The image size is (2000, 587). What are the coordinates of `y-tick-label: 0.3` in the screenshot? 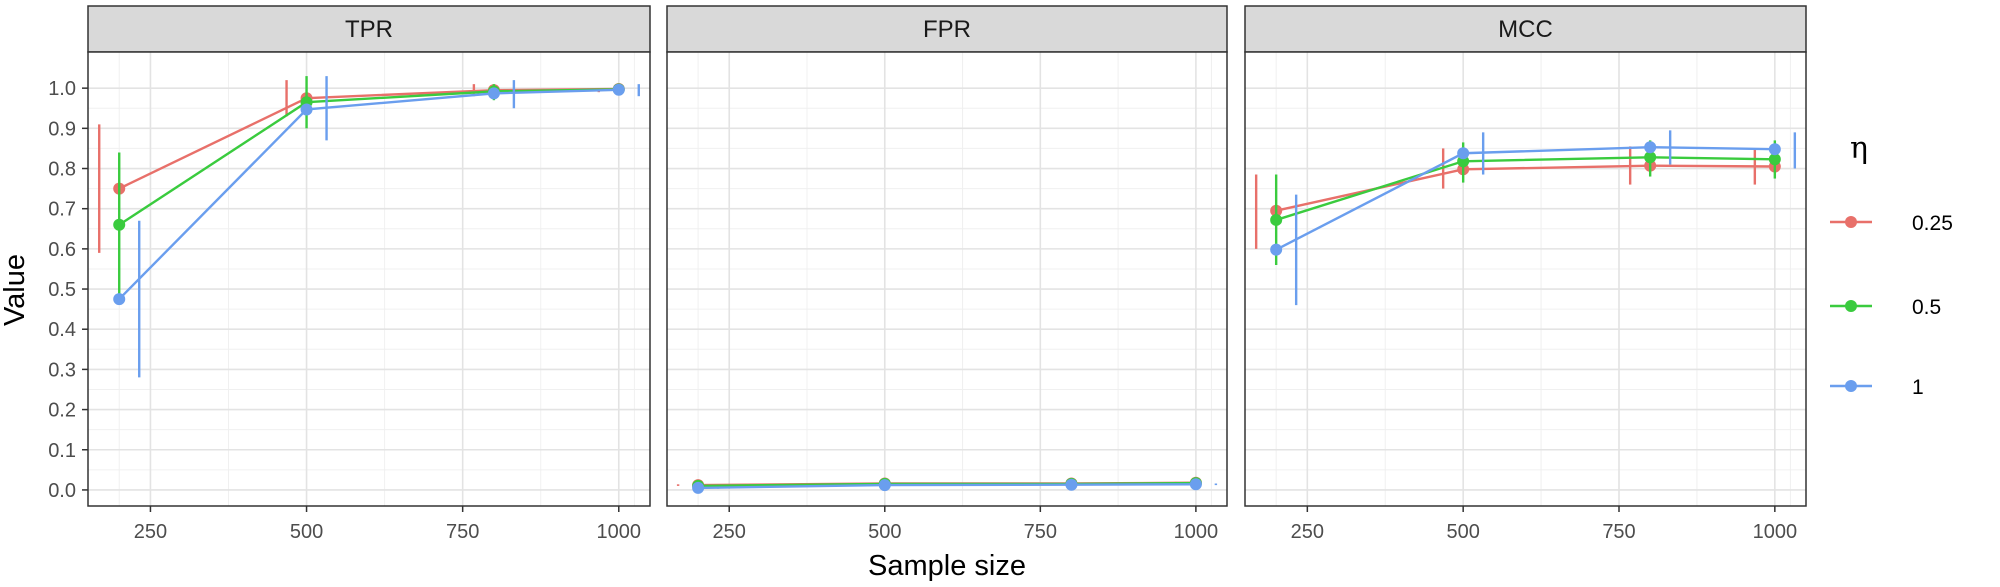 It's located at (62, 370).